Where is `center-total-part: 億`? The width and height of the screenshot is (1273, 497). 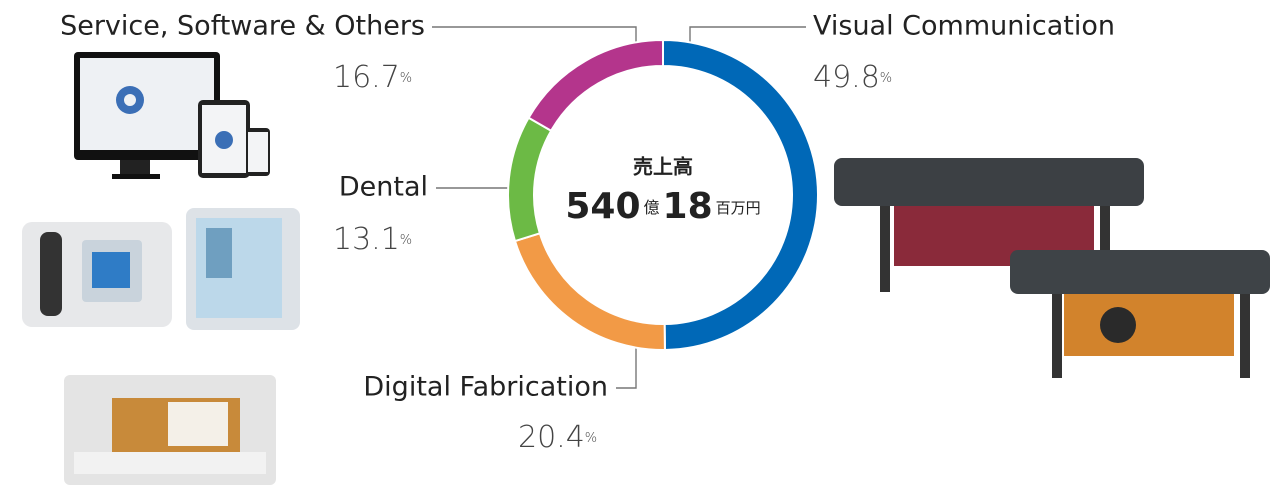 center-total-part: 億 is located at coordinates (652, 207).